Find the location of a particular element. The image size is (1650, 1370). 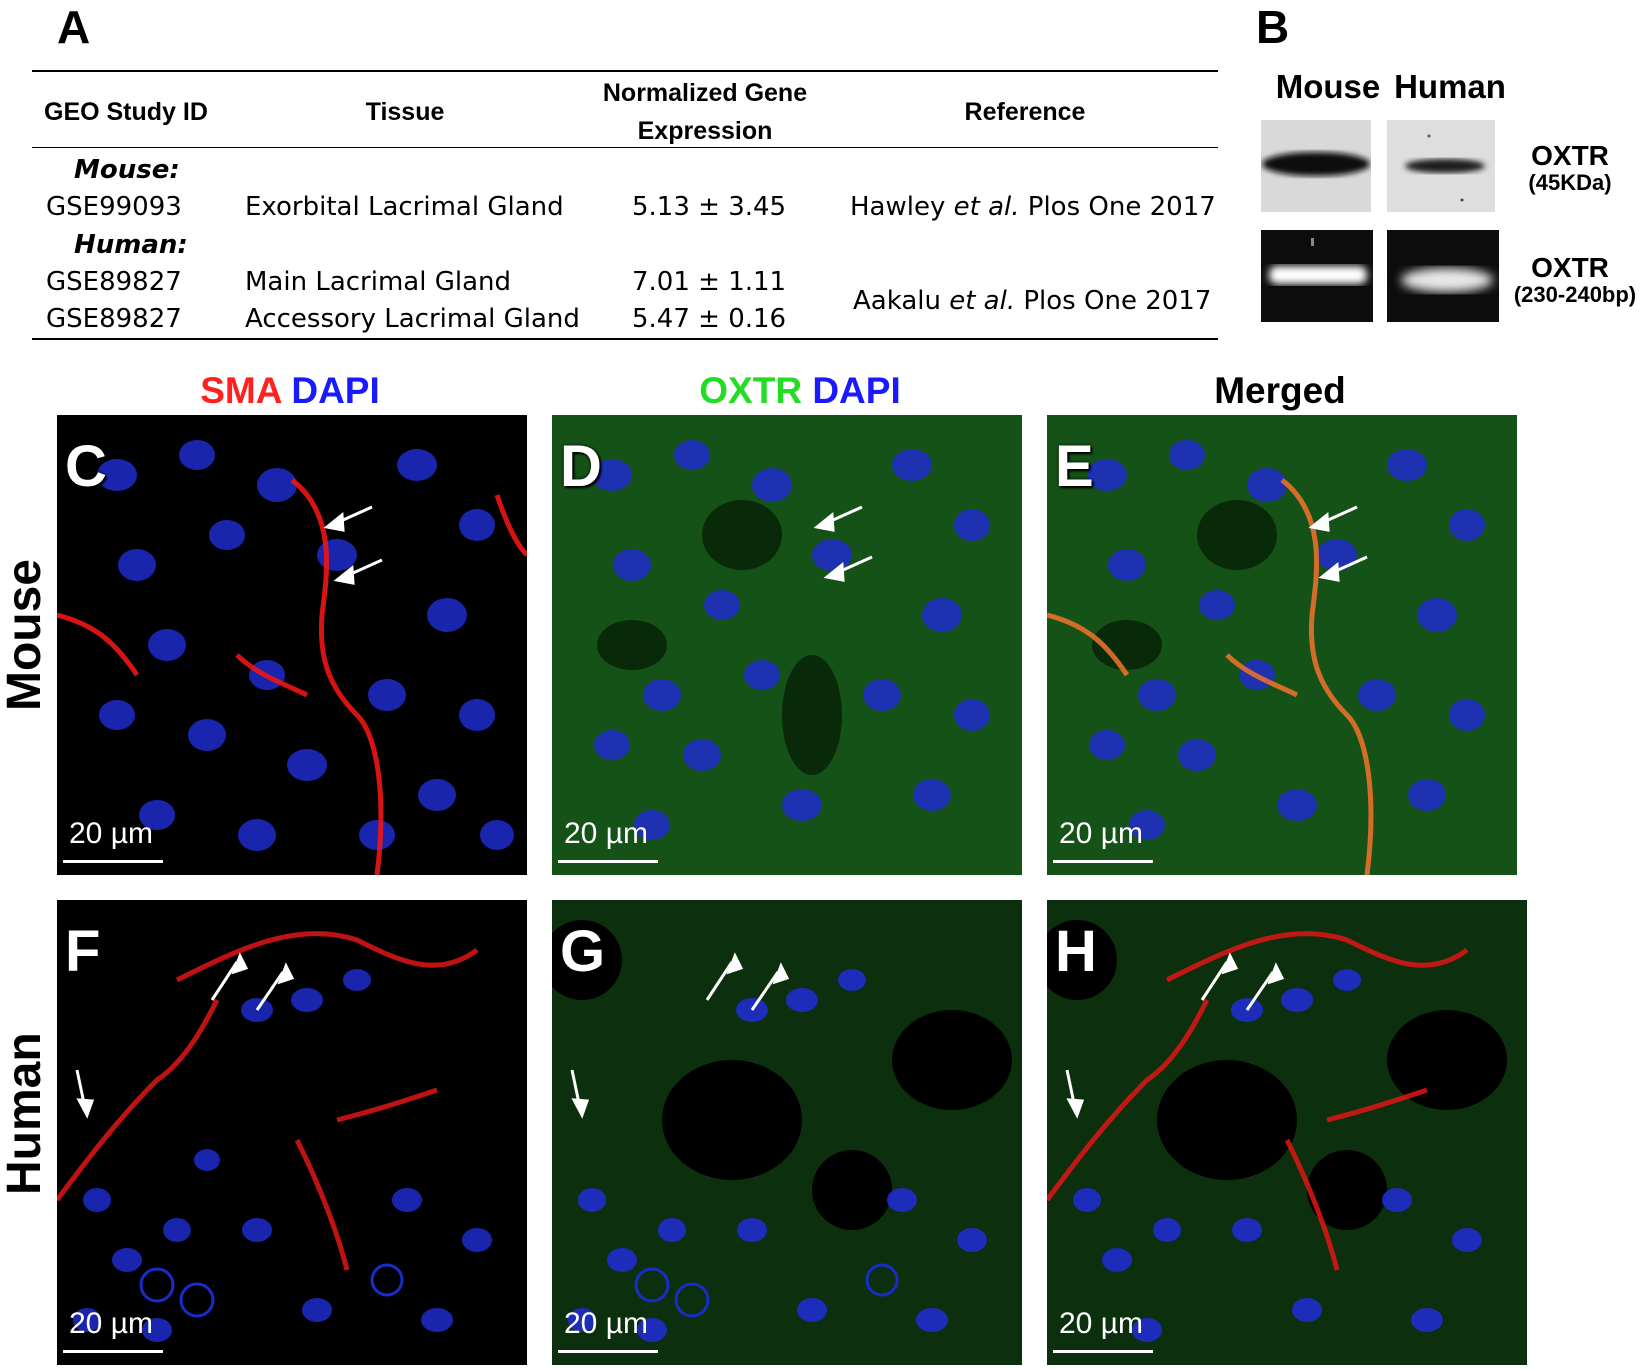

scale-bar-g is located at coordinates (608, 1351).